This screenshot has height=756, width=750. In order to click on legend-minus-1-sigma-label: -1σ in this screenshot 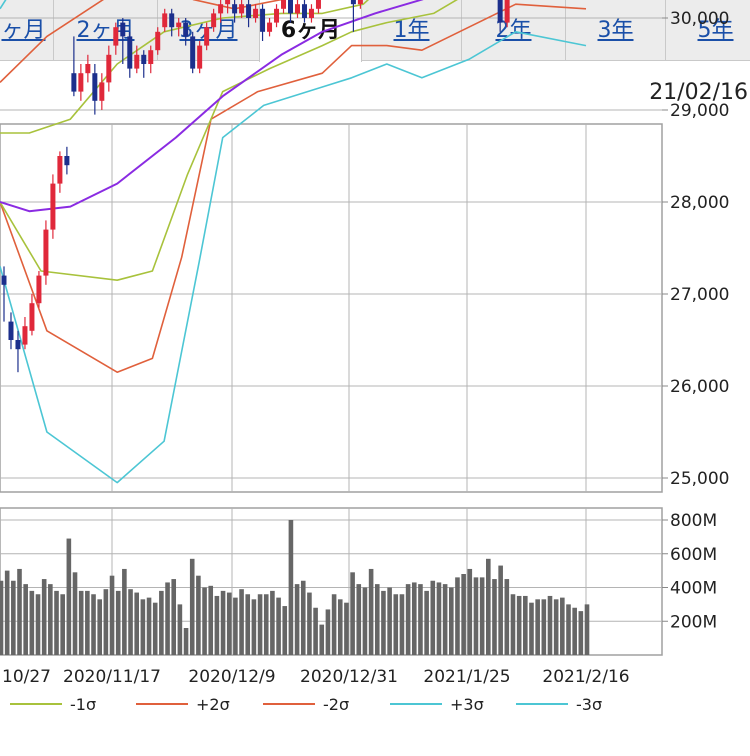, I will do `click(83, 704)`.